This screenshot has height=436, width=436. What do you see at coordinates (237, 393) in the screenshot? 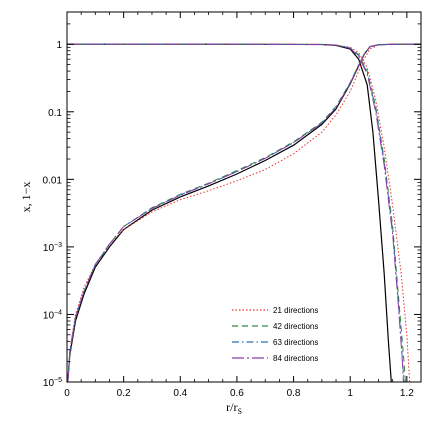
I see `x-tick-label: 0.6` at bounding box center [237, 393].